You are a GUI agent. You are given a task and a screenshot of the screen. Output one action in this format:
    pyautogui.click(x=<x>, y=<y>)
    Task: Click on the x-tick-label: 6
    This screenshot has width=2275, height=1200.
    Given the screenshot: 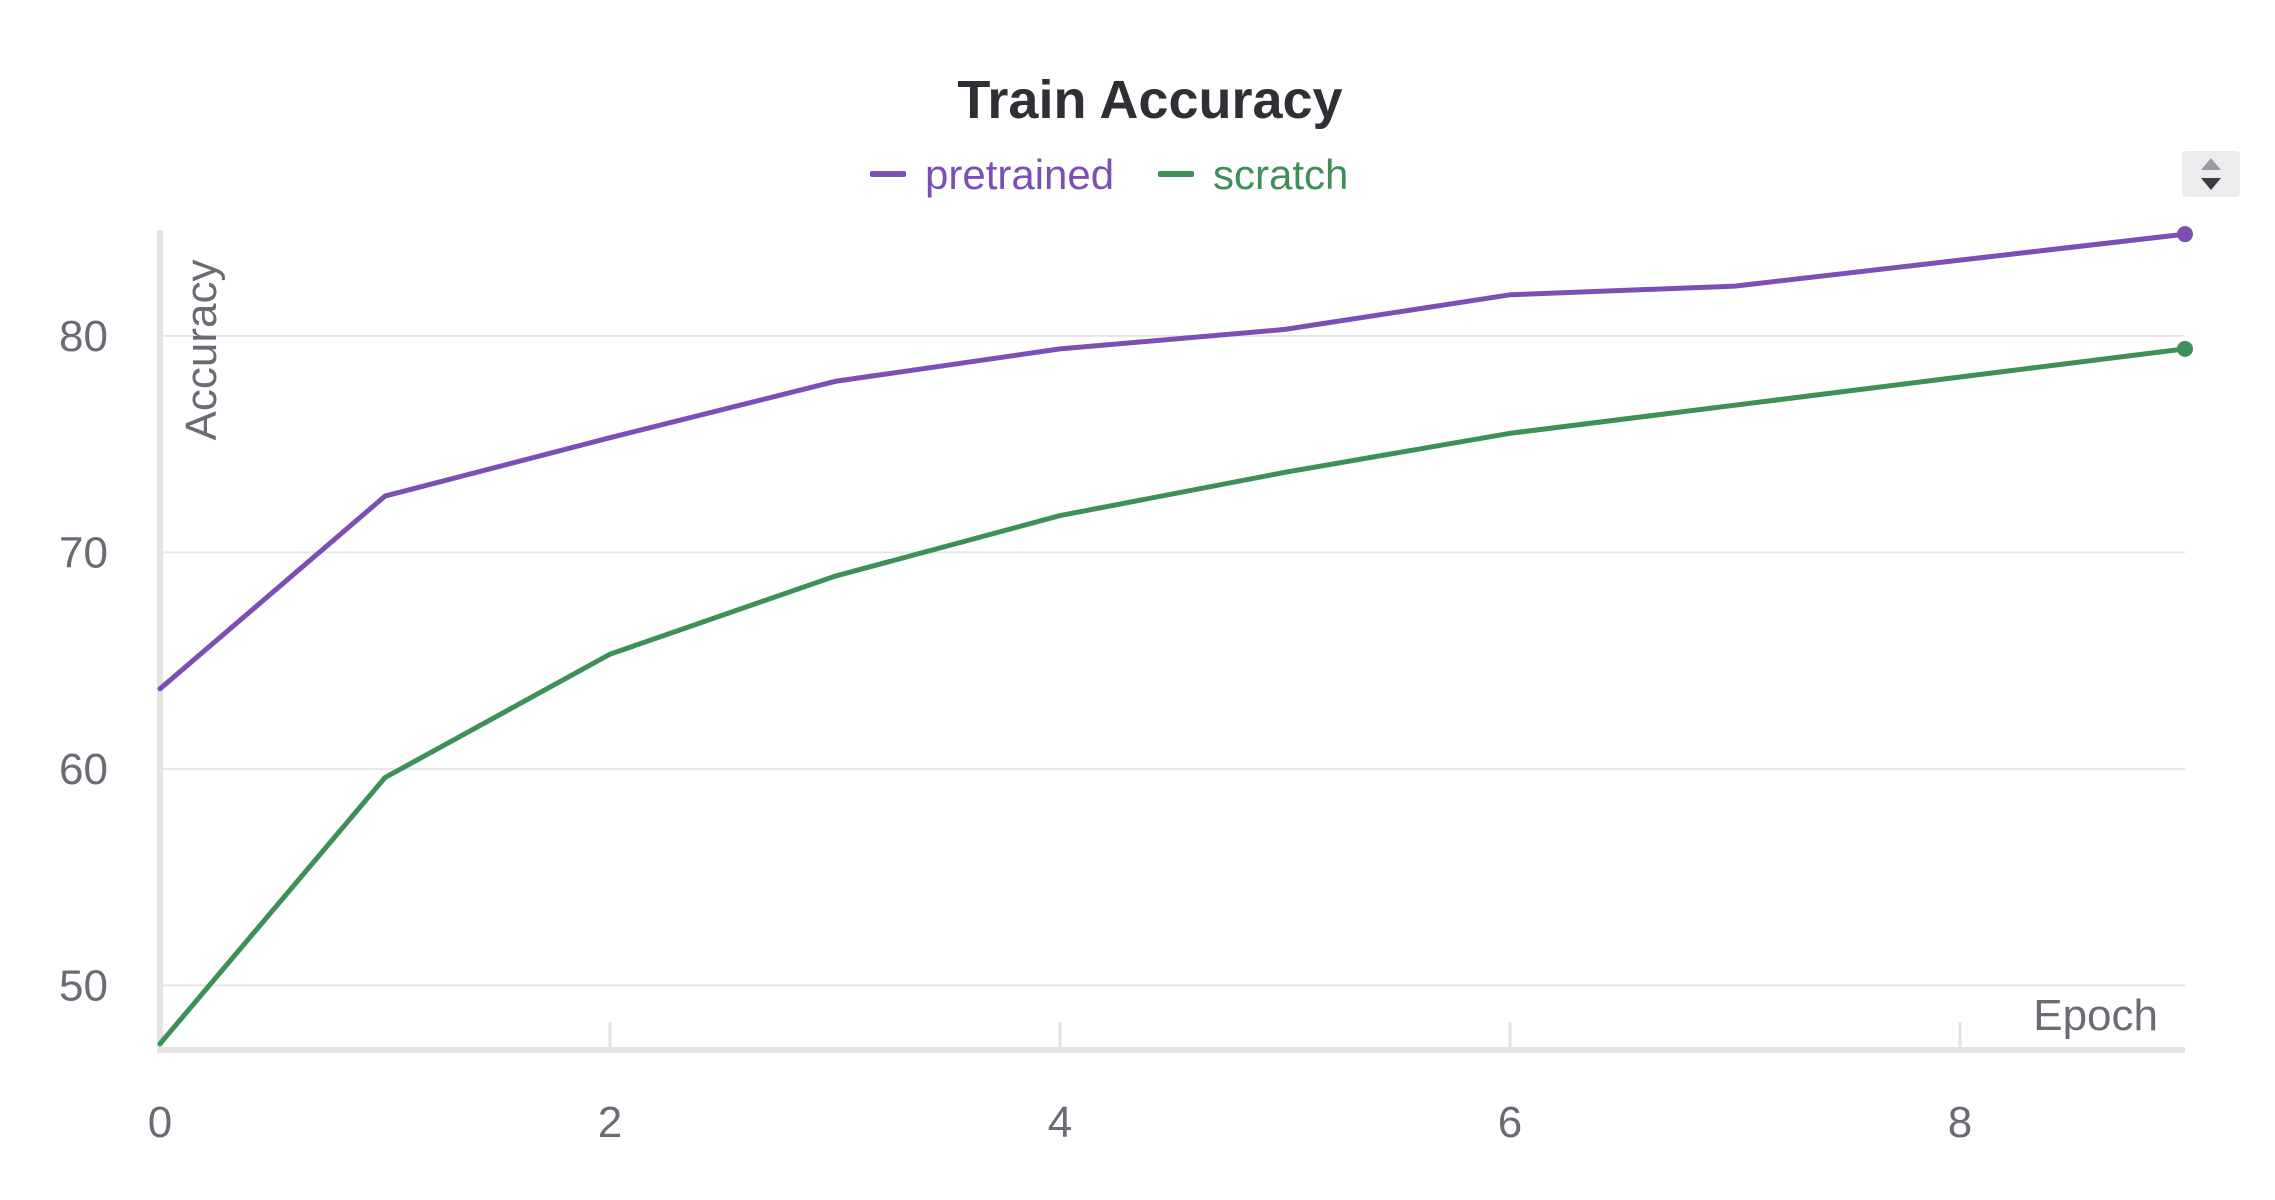 What is the action you would take?
    pyautogui.click(x=1510, y=1122)
    